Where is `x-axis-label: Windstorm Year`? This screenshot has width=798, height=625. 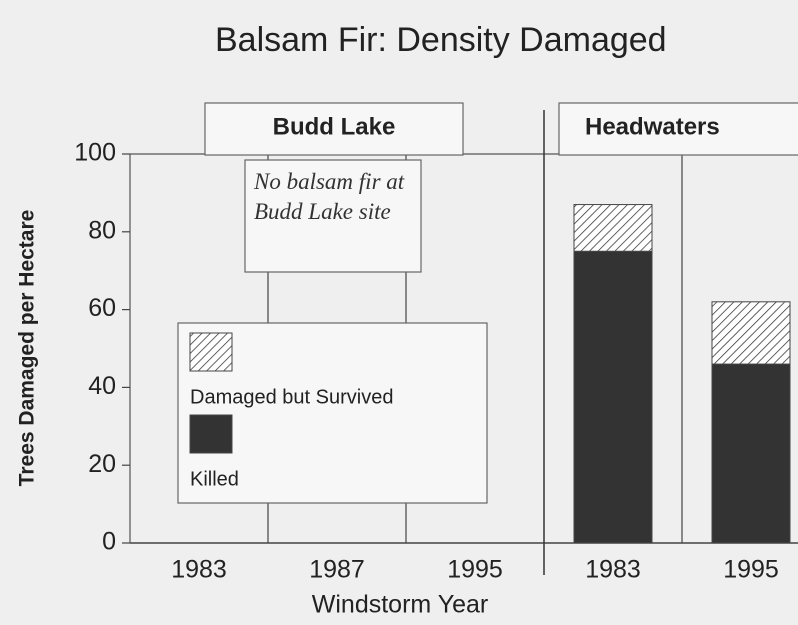 x-axis-label: Windstorm Year is located at coordinates (400, 605).